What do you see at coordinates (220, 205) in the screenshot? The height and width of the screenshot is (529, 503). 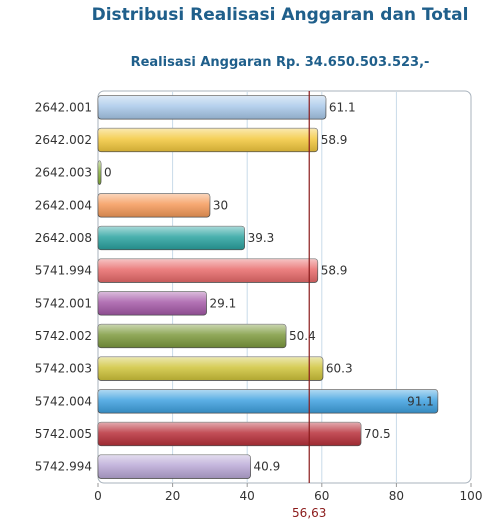 I see `value-label: 30` at bounding box center [220, 205].